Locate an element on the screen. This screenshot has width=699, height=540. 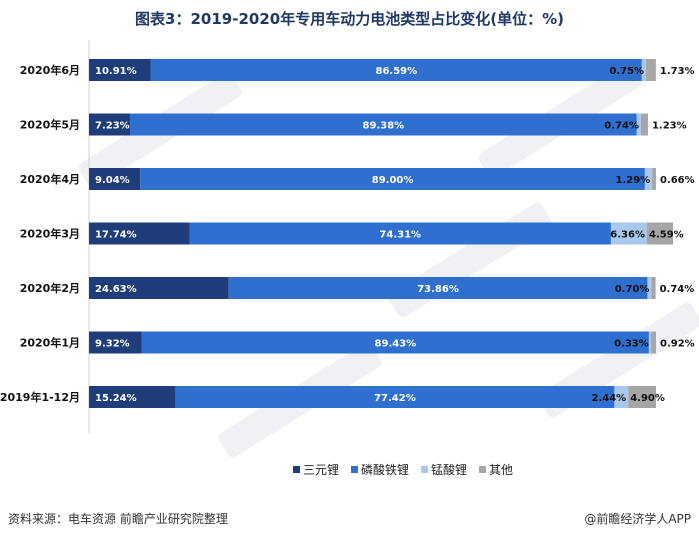
data-label: 77.42% is located at coordinates (395, 398).